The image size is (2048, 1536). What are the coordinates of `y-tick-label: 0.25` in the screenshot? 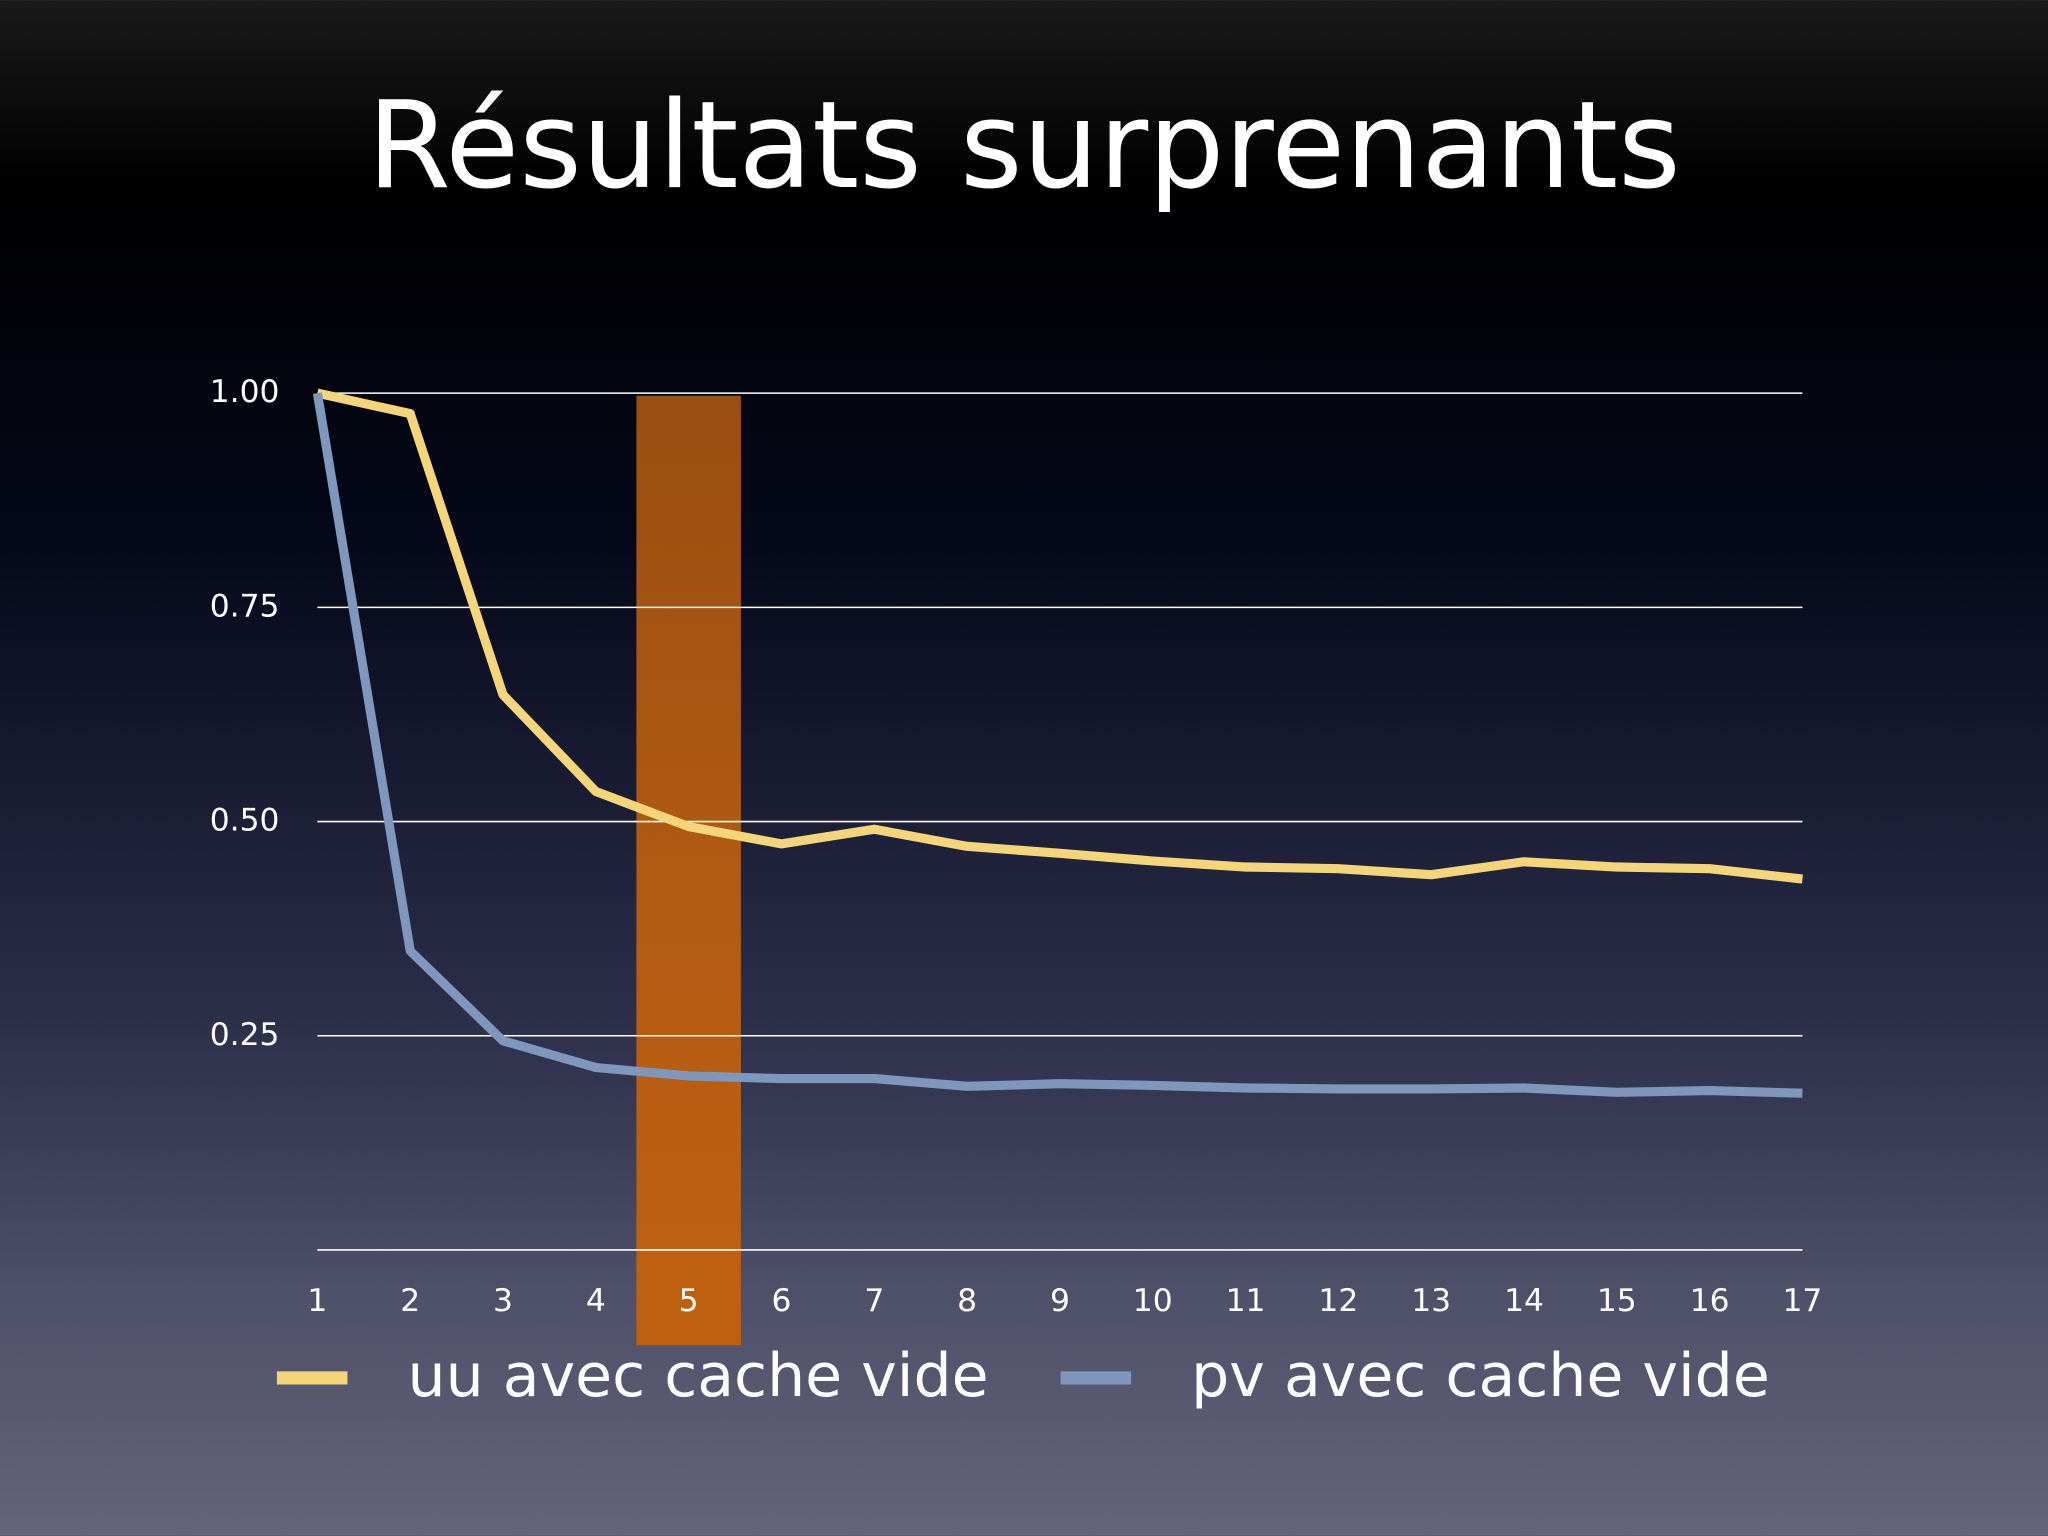 It's located at (245, 1035).